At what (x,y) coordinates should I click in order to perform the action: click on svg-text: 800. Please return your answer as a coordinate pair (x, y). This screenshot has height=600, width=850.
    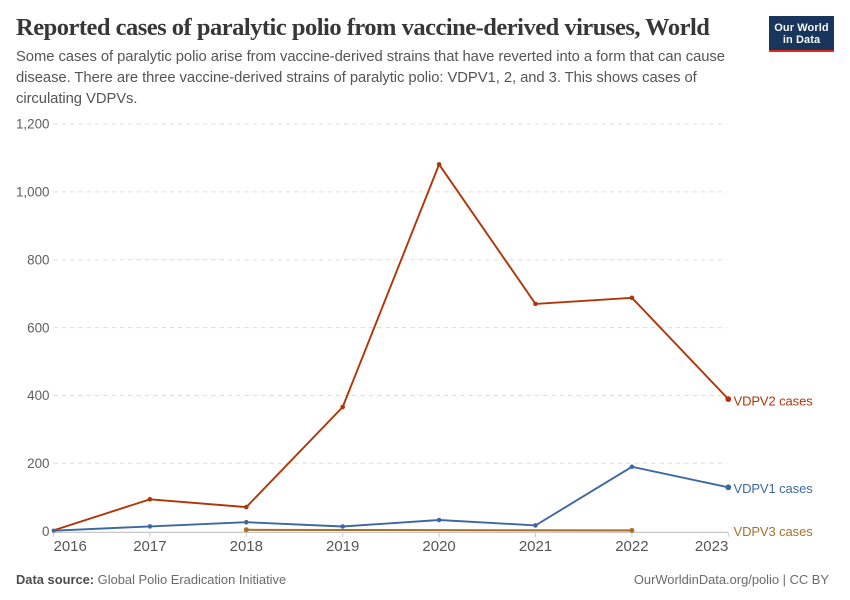
    Looking at the image, I should click on (38, 259).